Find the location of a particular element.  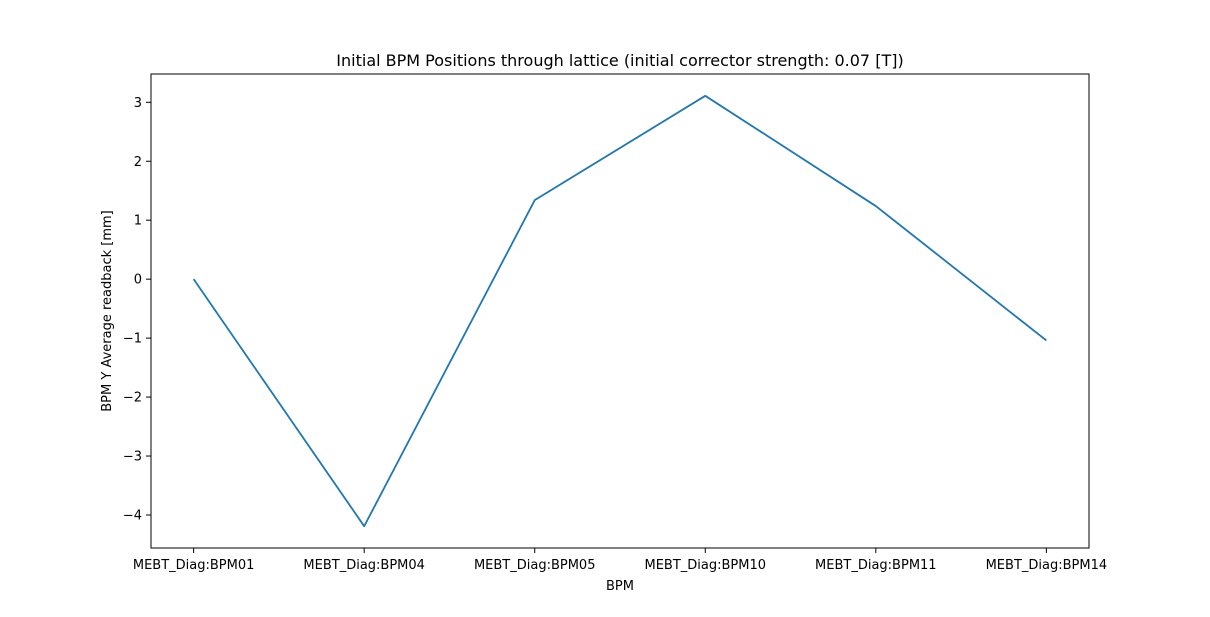

y-tick-label: −1 is located at coordinates (132, 339).